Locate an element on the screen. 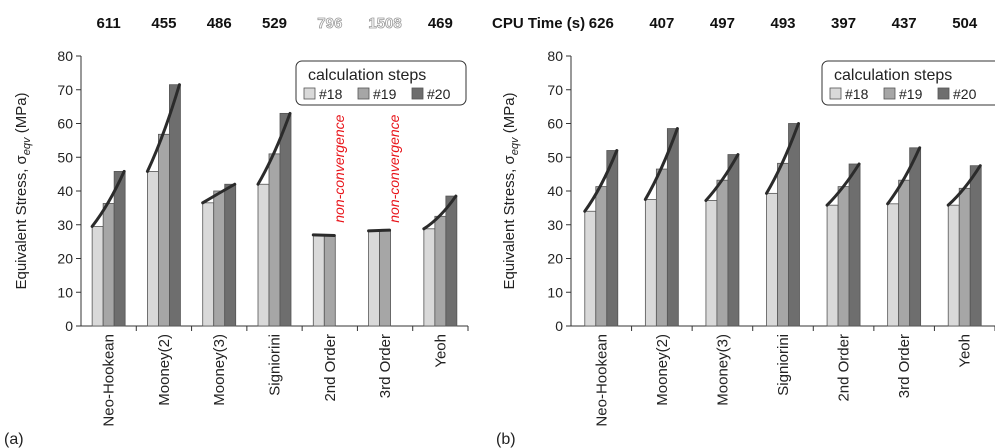 This screenshot has width=995, height=448. cpu-time-value: 626 is located at coordinates (601, 23).